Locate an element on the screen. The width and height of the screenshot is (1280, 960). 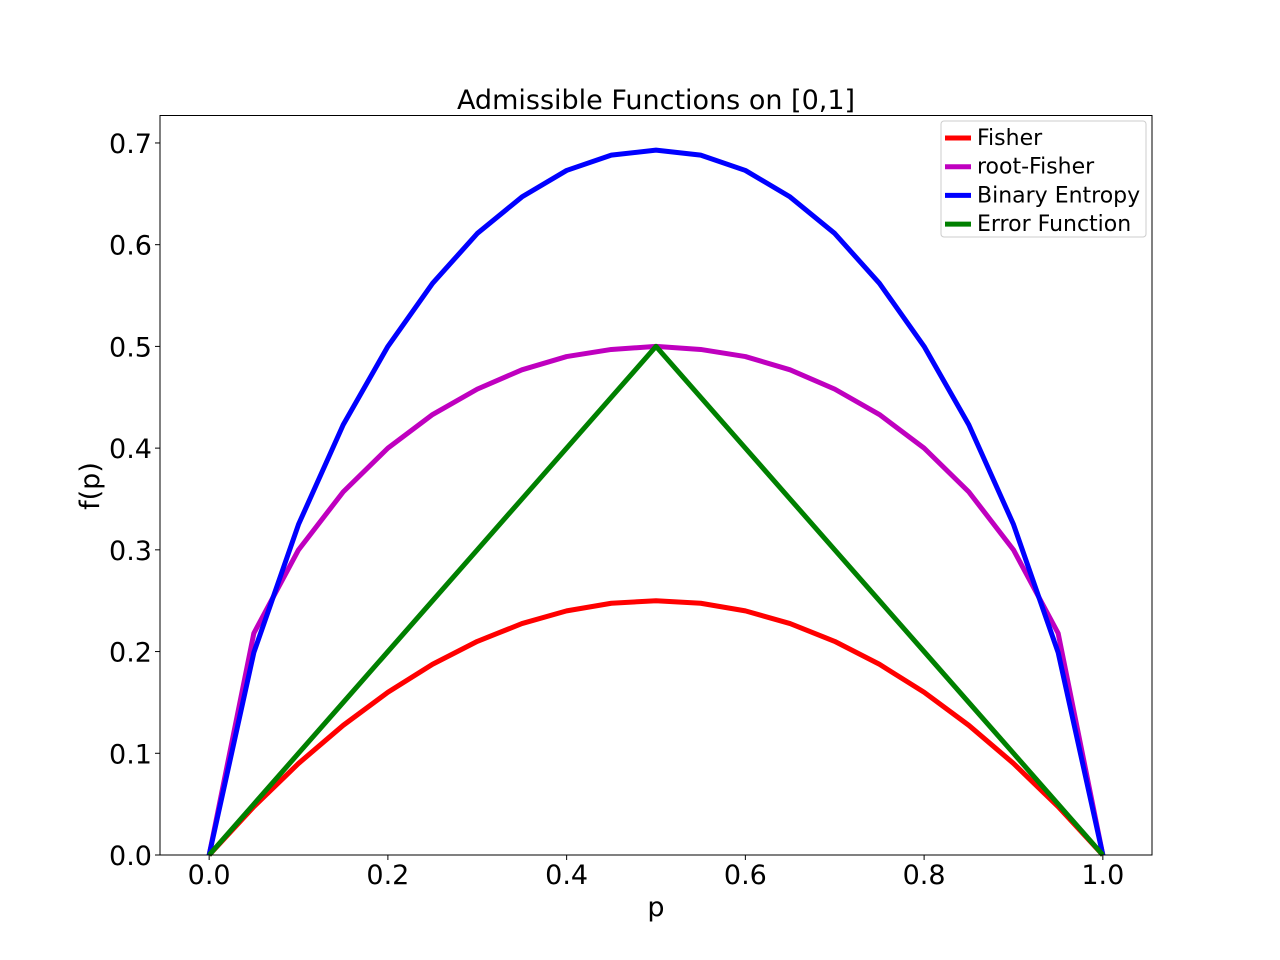
legend-label: root-Fisher is located at coordinates (1036, 167).